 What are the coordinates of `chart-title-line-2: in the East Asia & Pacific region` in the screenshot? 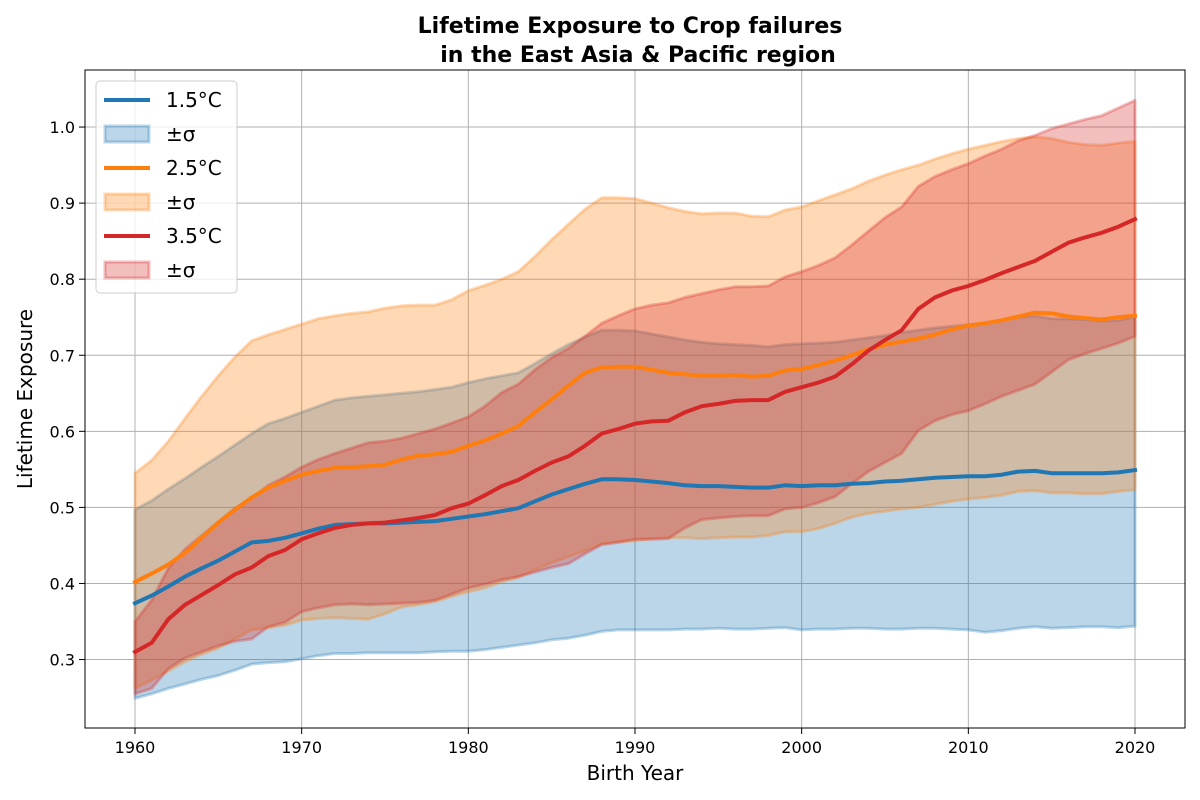 It's located at (638, 55).